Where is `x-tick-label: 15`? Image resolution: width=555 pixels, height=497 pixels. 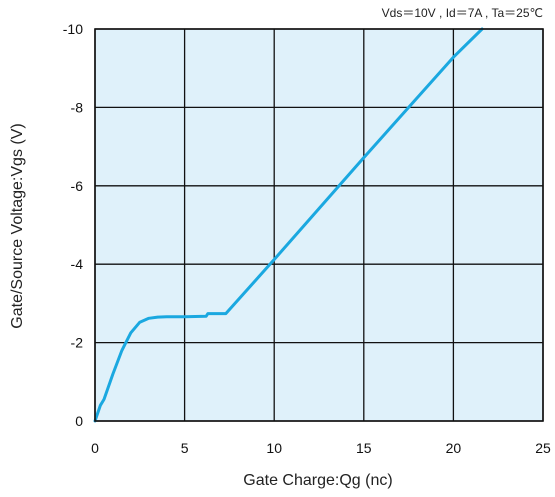
x-tick-label: 15 is located at coordinates (364, 448).